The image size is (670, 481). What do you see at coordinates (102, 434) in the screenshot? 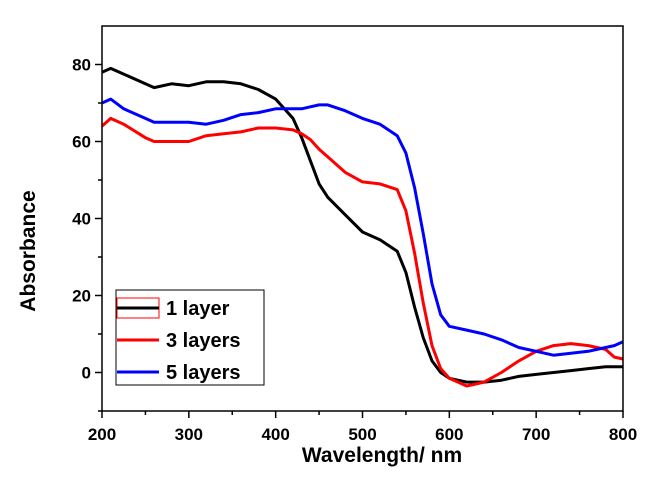
I see `x-tick-label: 200` at bounding box center [102, 434].